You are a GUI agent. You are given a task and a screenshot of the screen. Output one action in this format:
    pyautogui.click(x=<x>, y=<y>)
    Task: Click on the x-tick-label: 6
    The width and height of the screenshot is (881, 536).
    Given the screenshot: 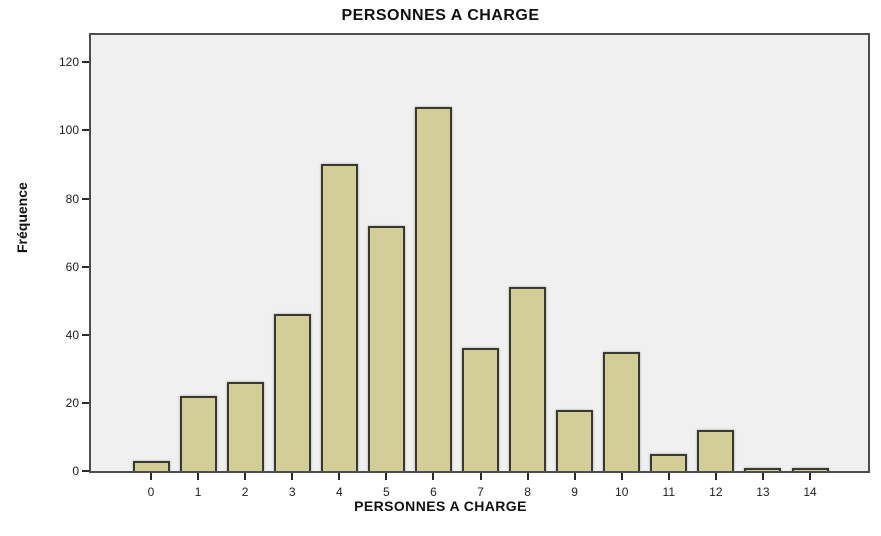 What is the action you would take?
    pyautogui.click(x=433, y=492)
    